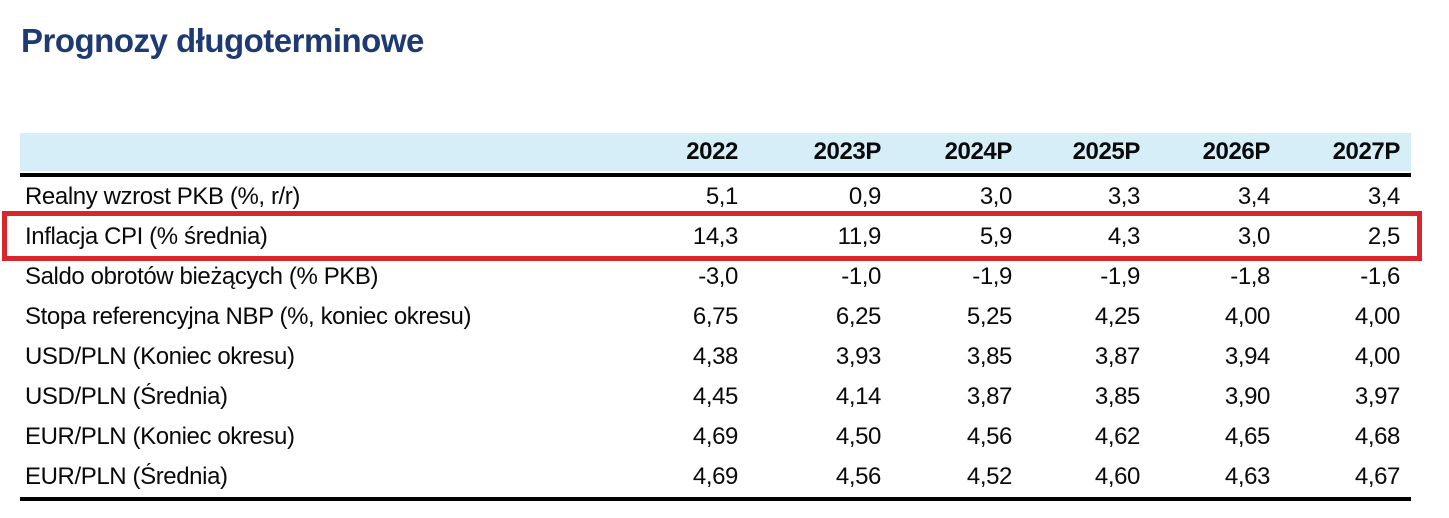 This screenshot has width=1449, height=518. I want to click on table-cell: 4,65, so click(1247, 436).